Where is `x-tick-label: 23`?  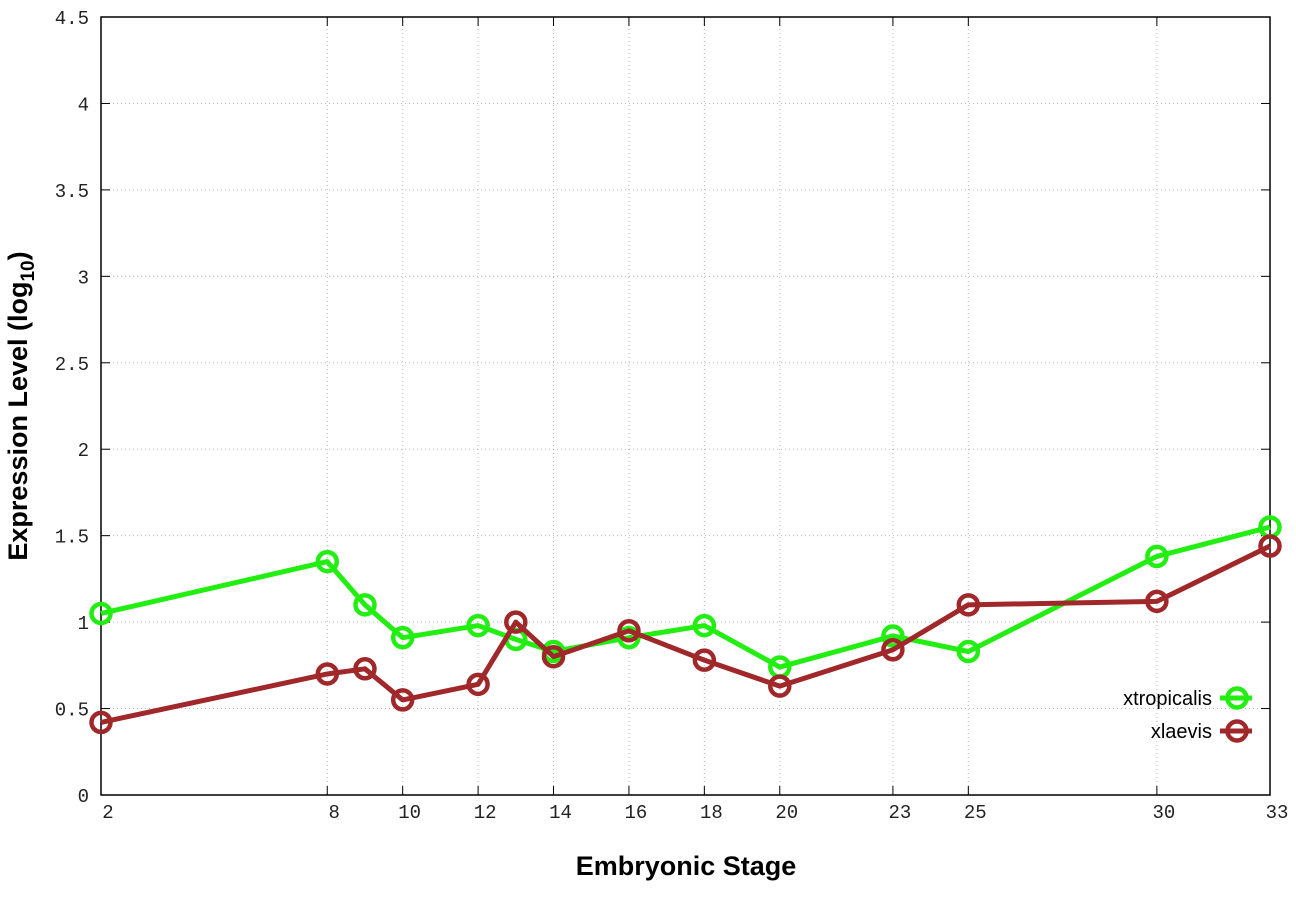 x-tick-label: 23 is located at coordinates (899, 813).